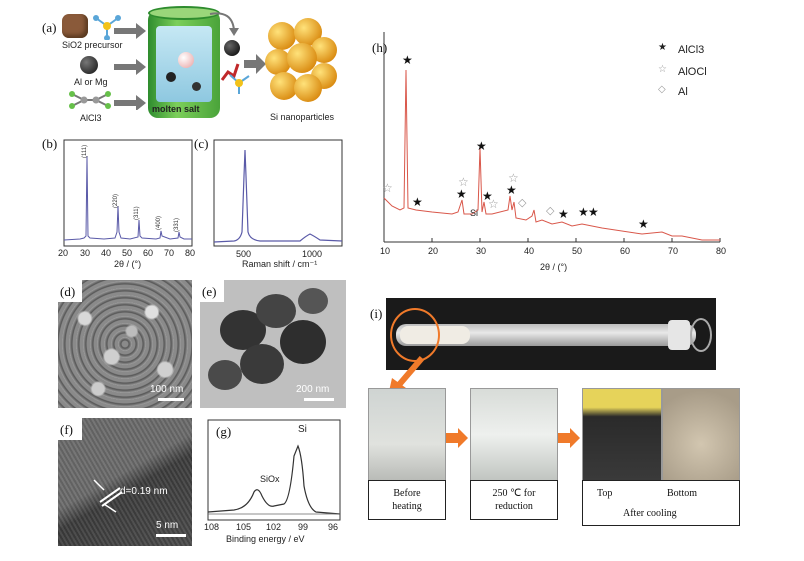 Image resolution: width=804 pixels, height=561 pixels. Describe the element at coordinates (319, 399) in the screenshot. I see `e-scale-bar` at that location.